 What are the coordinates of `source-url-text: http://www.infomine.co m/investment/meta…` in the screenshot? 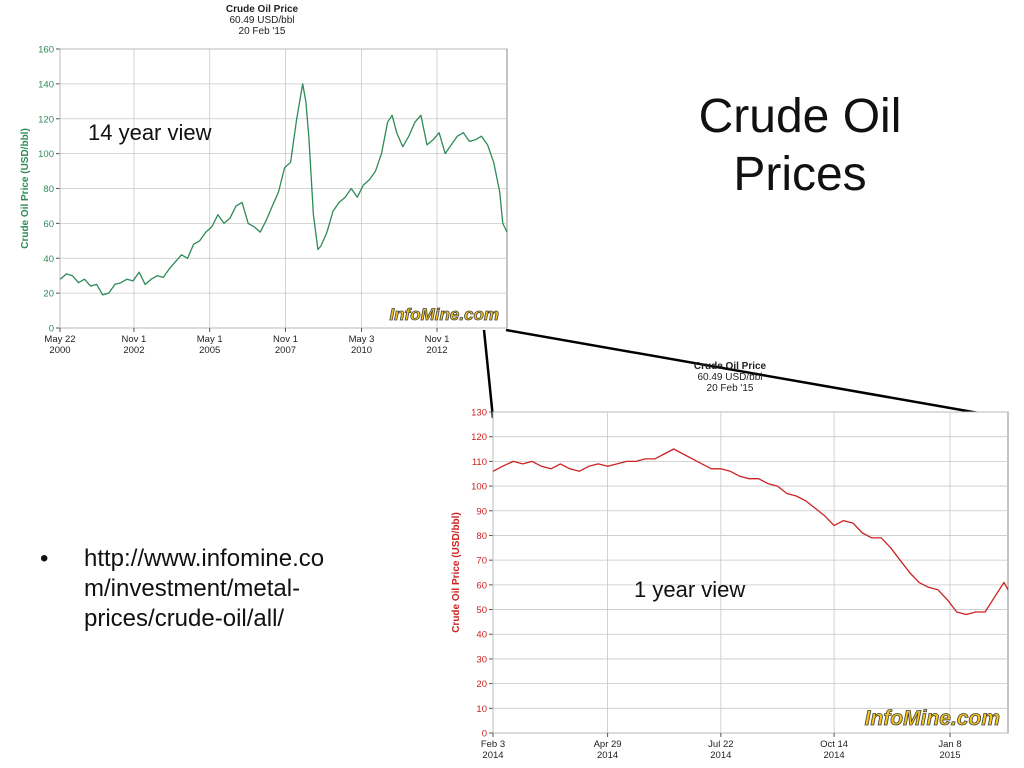 It's located at (232, 589).